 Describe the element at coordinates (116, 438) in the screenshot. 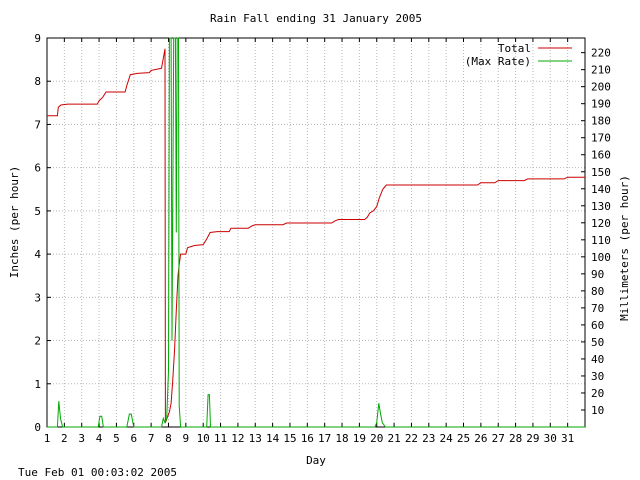

I see `x-tick-label: 5` at that location.